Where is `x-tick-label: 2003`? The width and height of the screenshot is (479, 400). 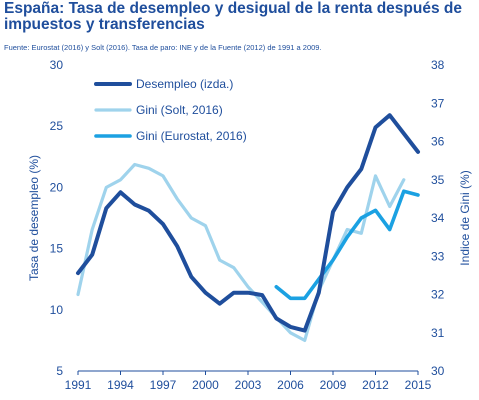
x-tick-label: 2003 is located at coordinates (248, 385).